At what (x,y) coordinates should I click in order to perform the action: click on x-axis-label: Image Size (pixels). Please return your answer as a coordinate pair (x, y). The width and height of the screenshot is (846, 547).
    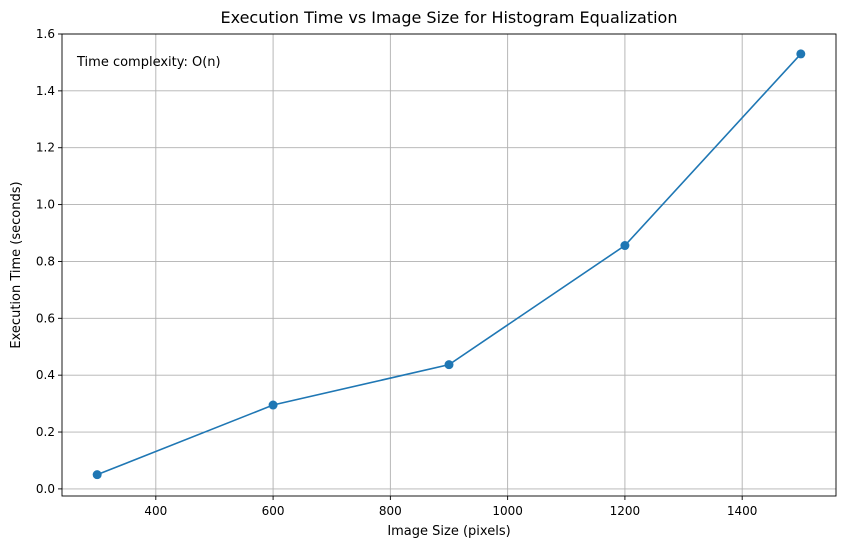
    Looking at the image, I should click on (448, 531).